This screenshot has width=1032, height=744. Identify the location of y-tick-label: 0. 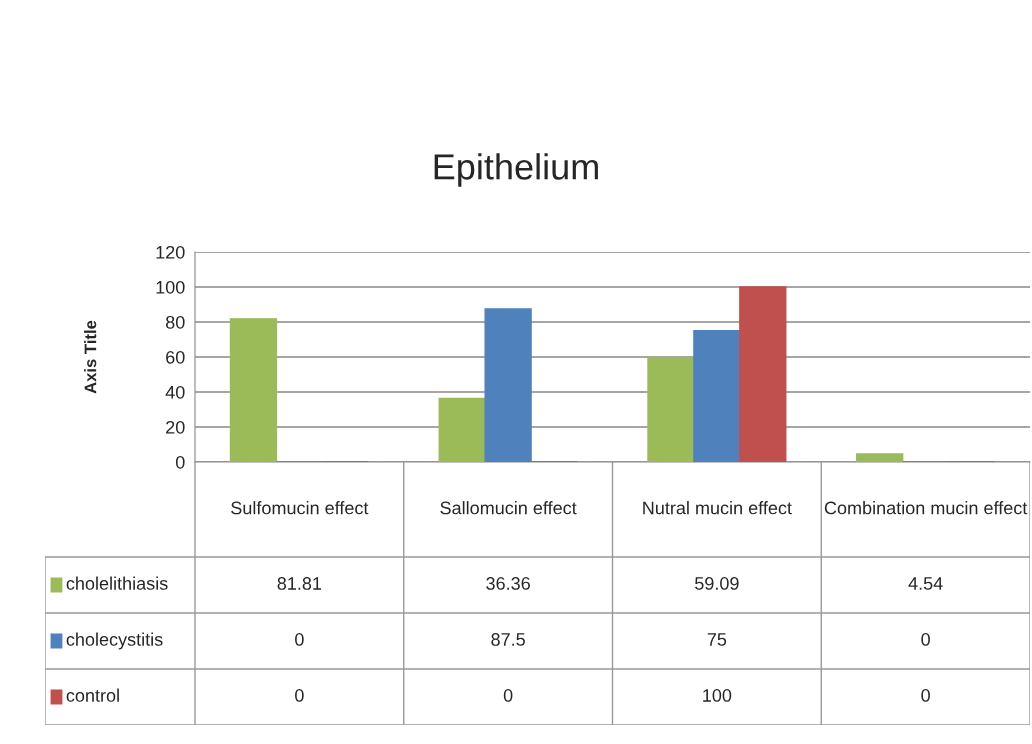
(180, 462).